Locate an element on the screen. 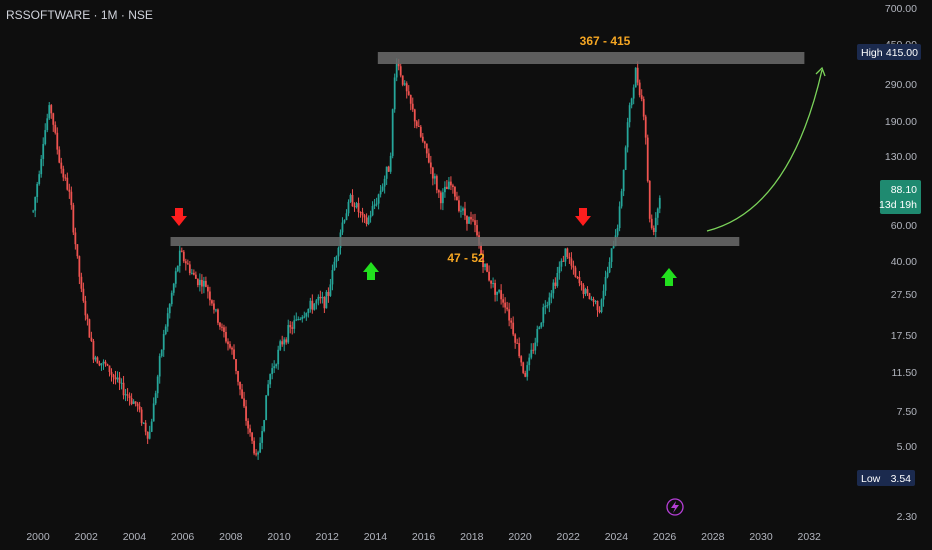 The image size is (932, 550). zone-label: 367 - 415 is located at coordinates (605, 41).